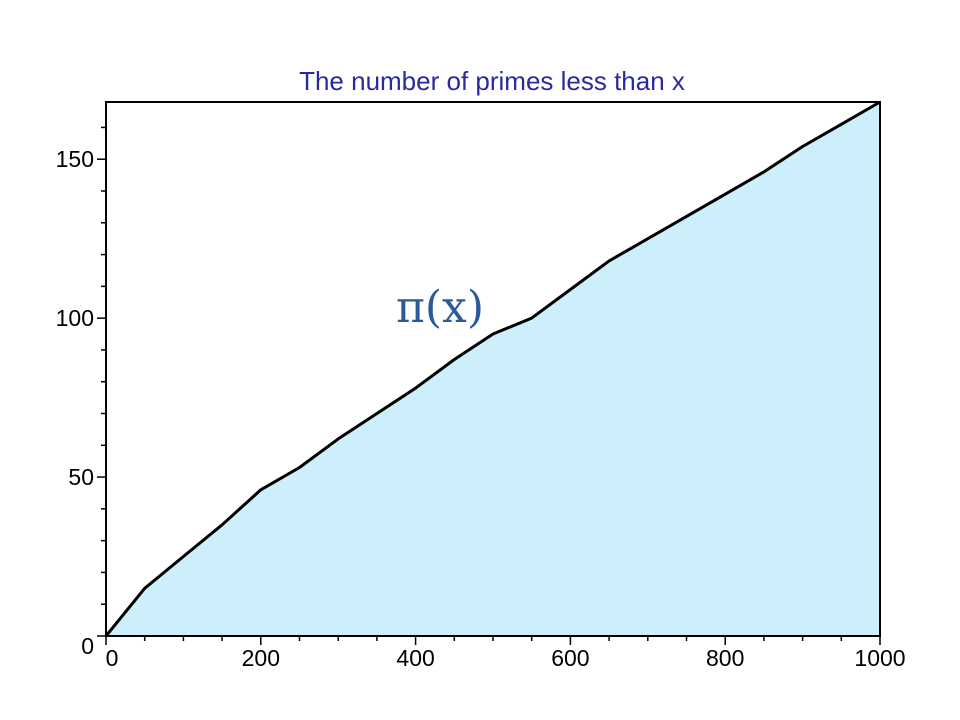  What do you see at coordinates (570, 658) in the screenshot?
I see `x-tick-label: 600` at bounding box center [570, 658].